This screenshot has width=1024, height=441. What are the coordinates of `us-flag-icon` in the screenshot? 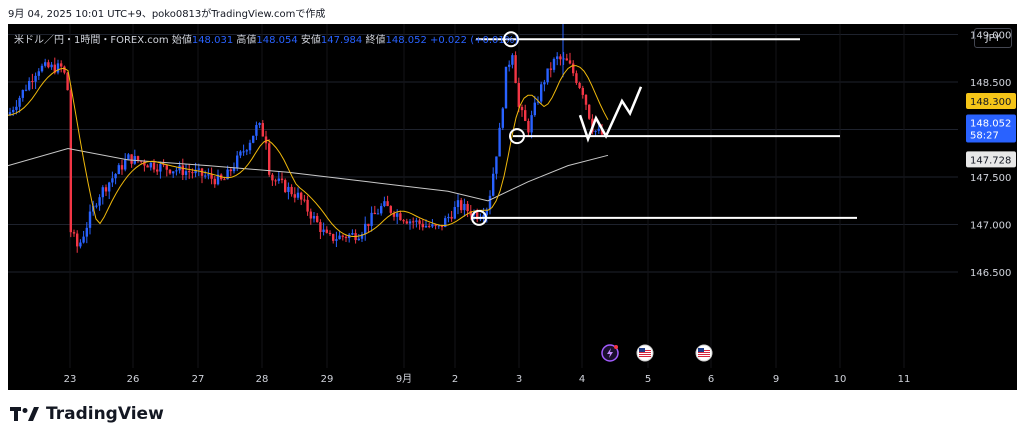 It's located at (645, 353).